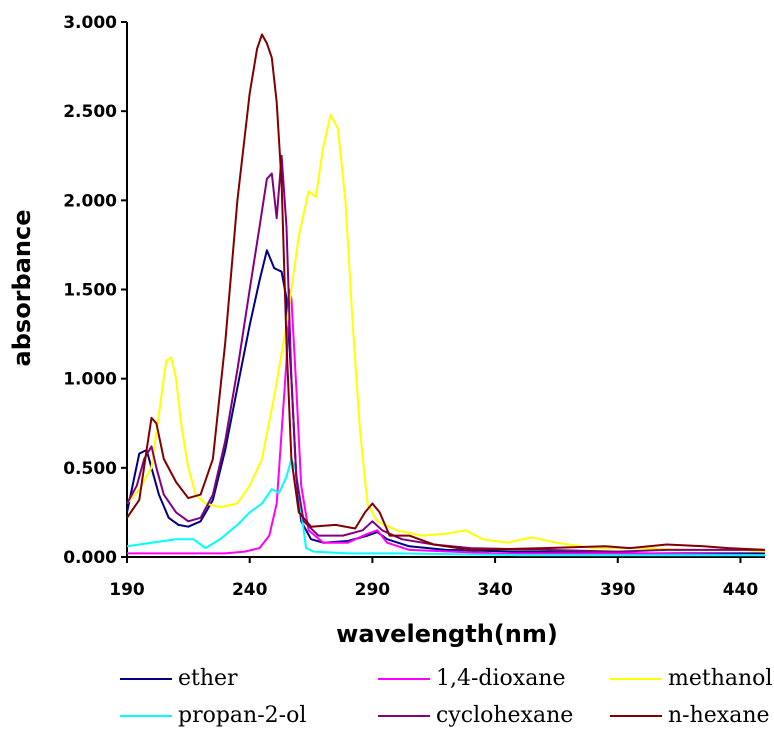 The height and width of the screenshot is (744, 774). I want to click on legend-item: methanol, so click(691, 678).